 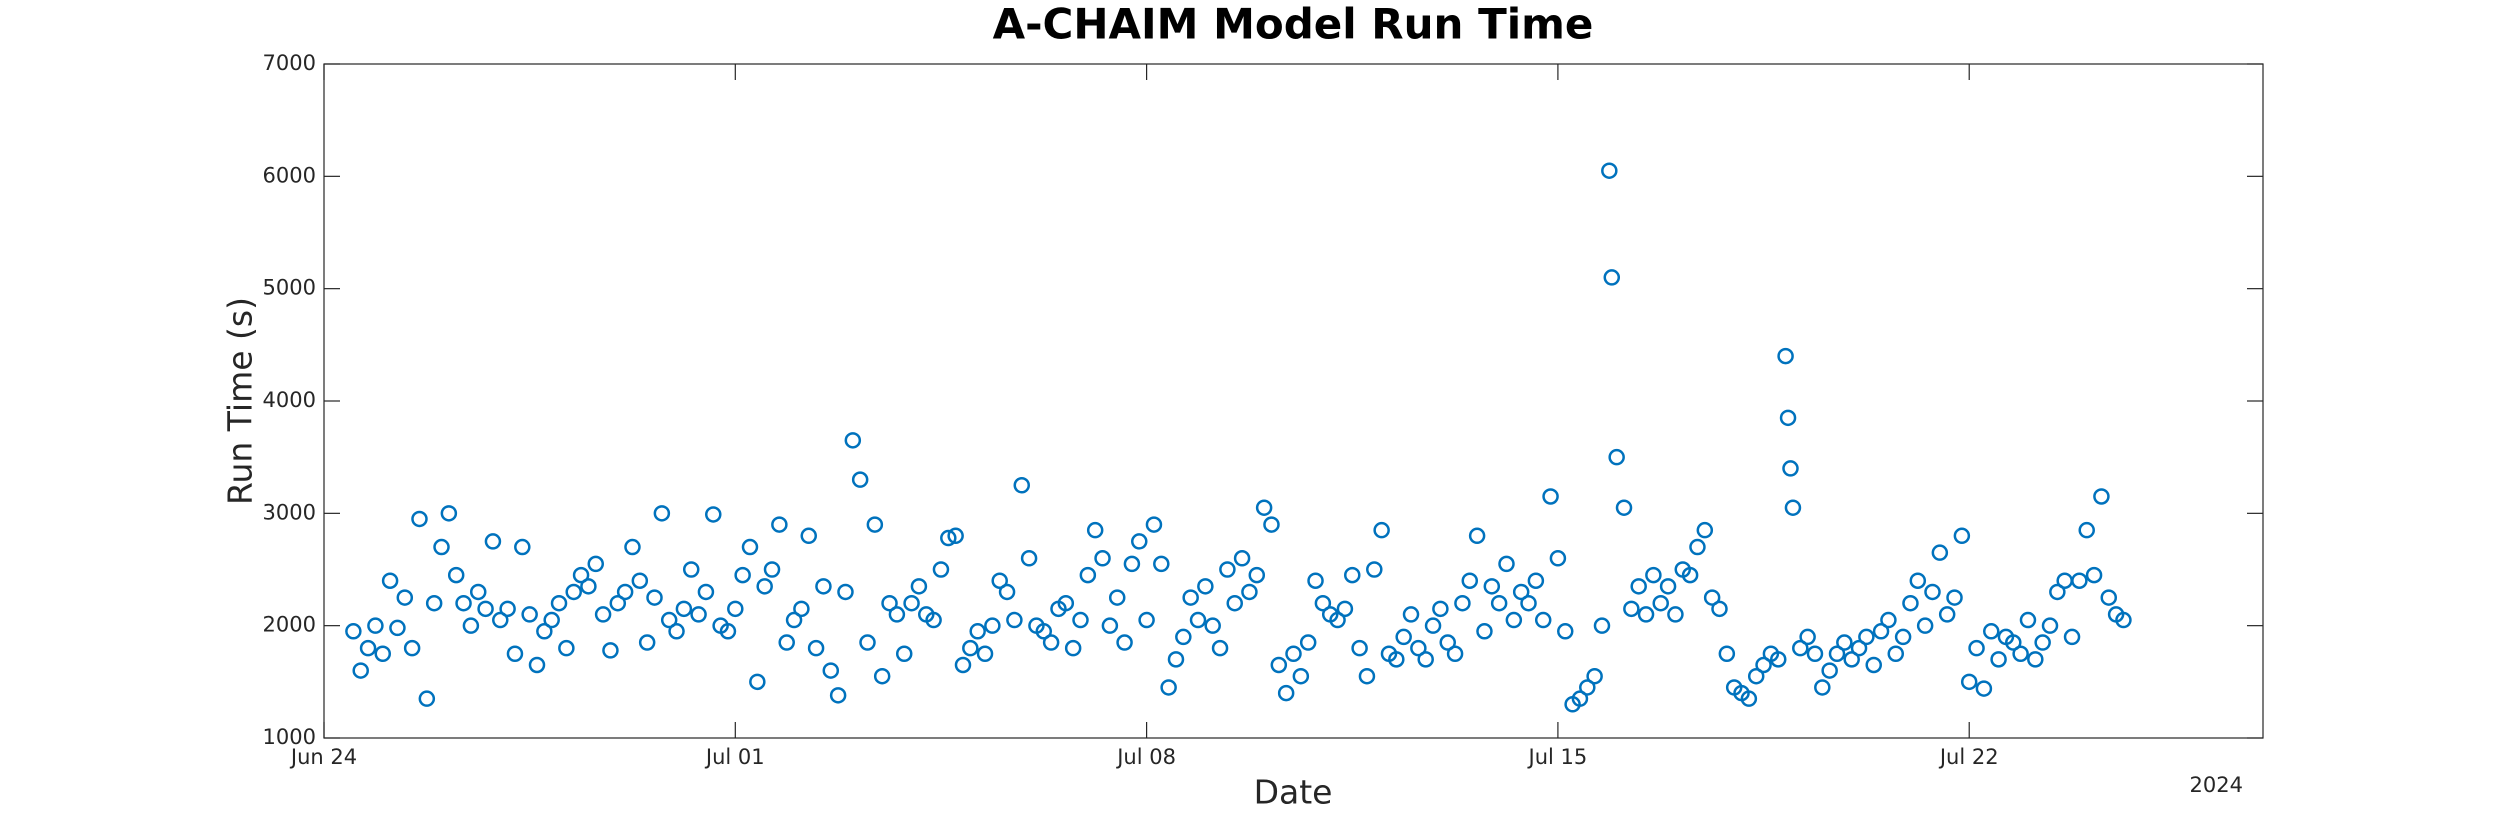 I want to click on x-tick-label: Jul 22, so click(x=1968, y=757).